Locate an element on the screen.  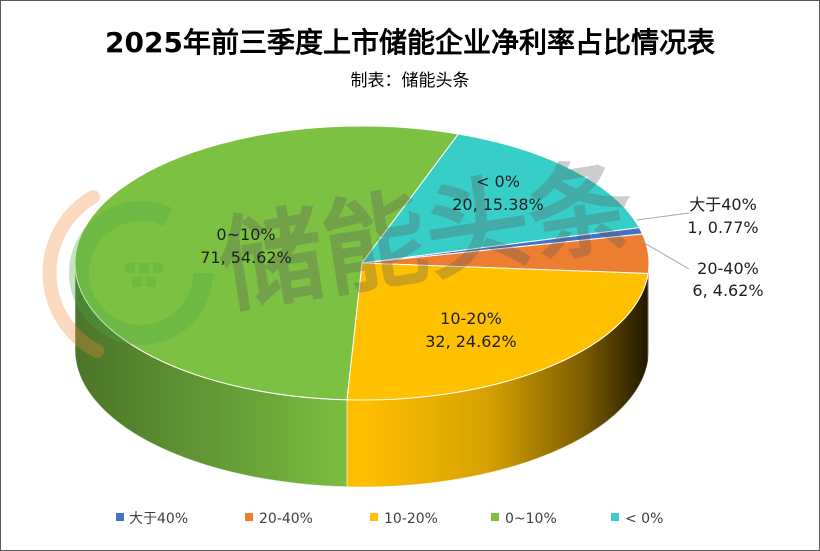
chart-title: 2025年前三季度上市储能企业净利率占比情况表 is located at coordinates (410, 42).